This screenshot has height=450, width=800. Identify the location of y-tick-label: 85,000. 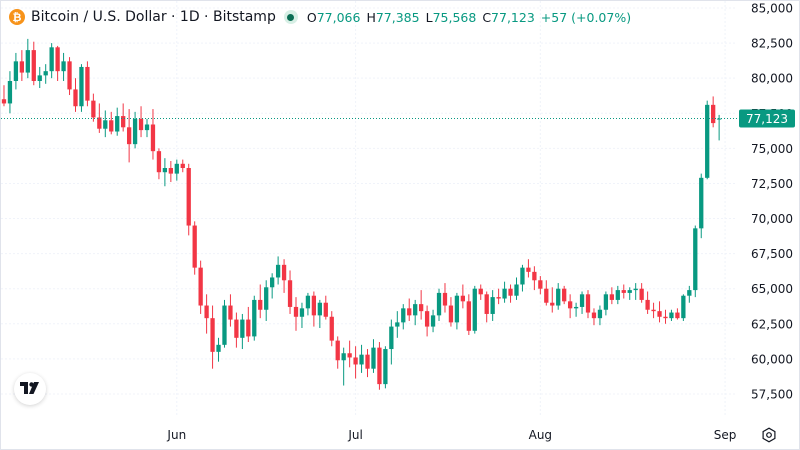
(772, 9).